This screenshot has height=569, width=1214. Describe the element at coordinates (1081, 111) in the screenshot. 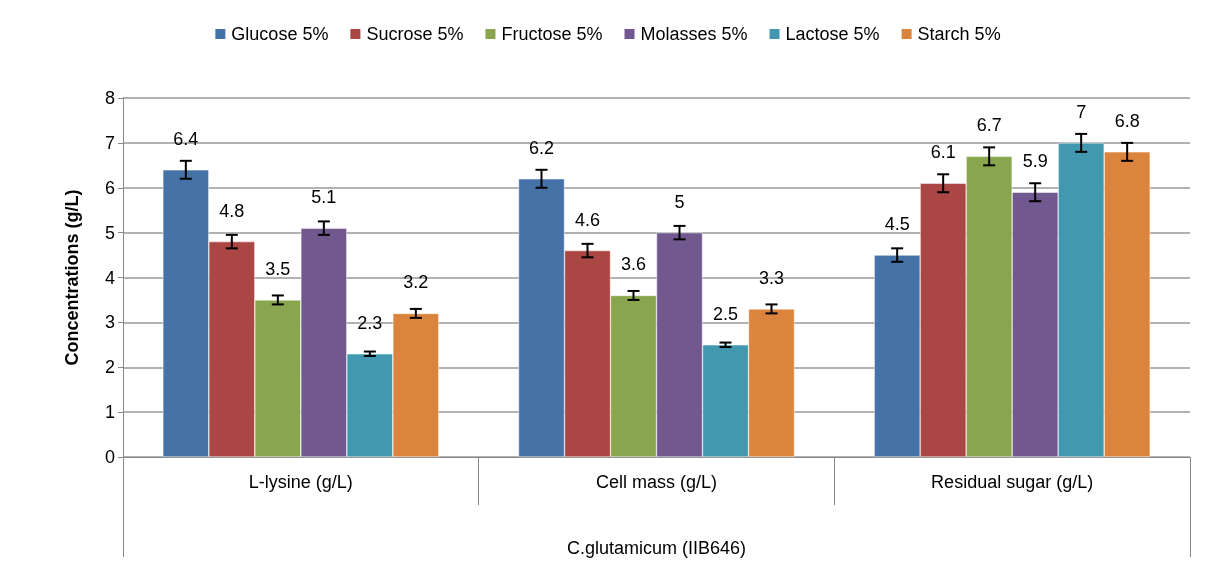

I see `data-label: 7` at that location.